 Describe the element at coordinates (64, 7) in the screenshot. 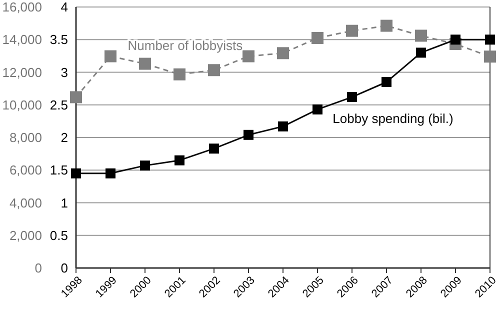

I see `y2-tick-label: 4` at that location.